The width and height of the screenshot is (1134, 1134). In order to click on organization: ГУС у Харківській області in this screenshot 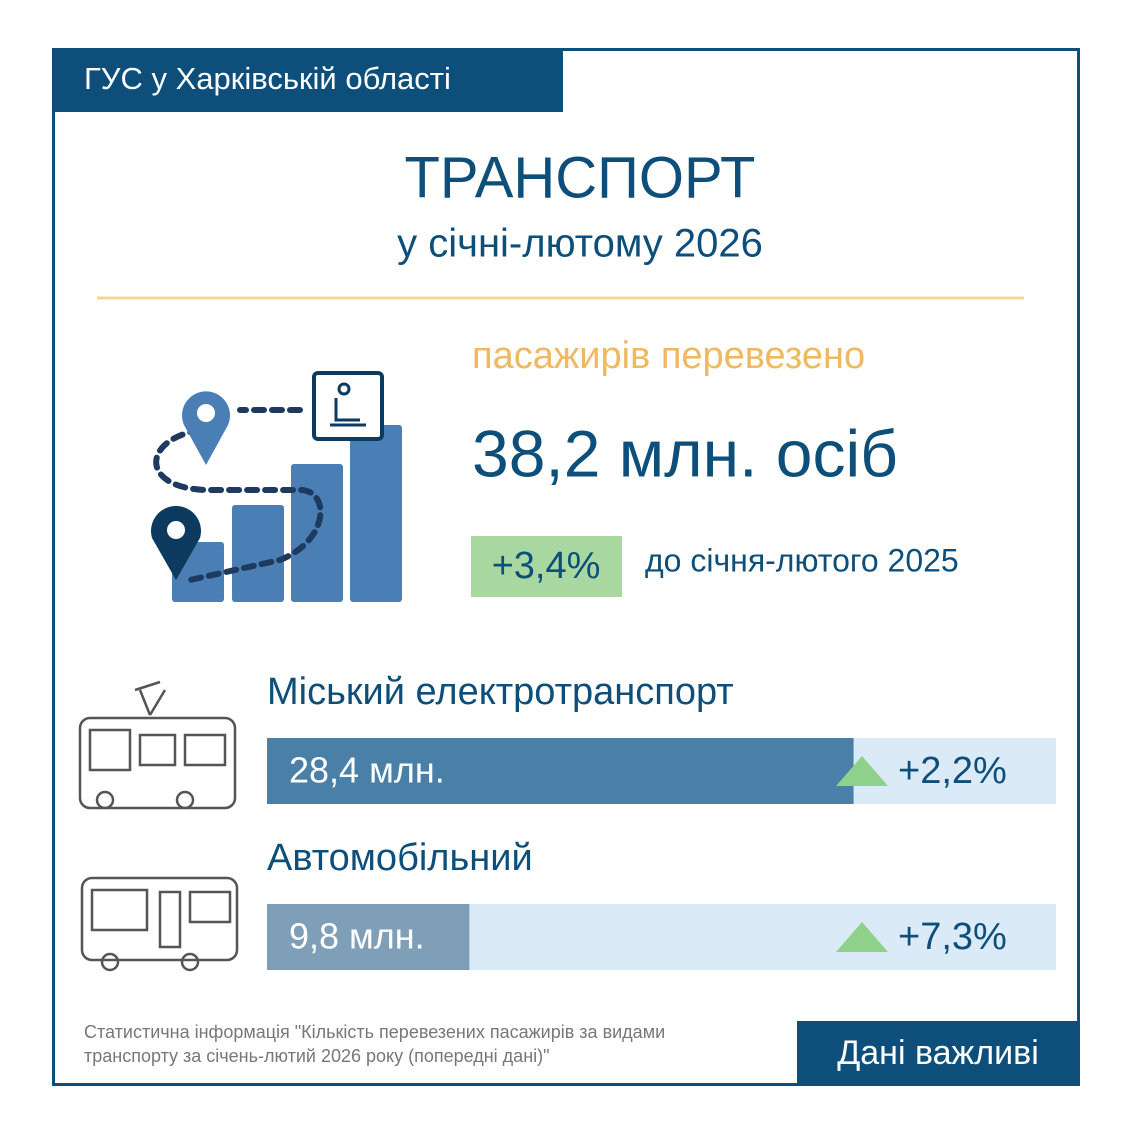, I will do `click(267, 78)`.